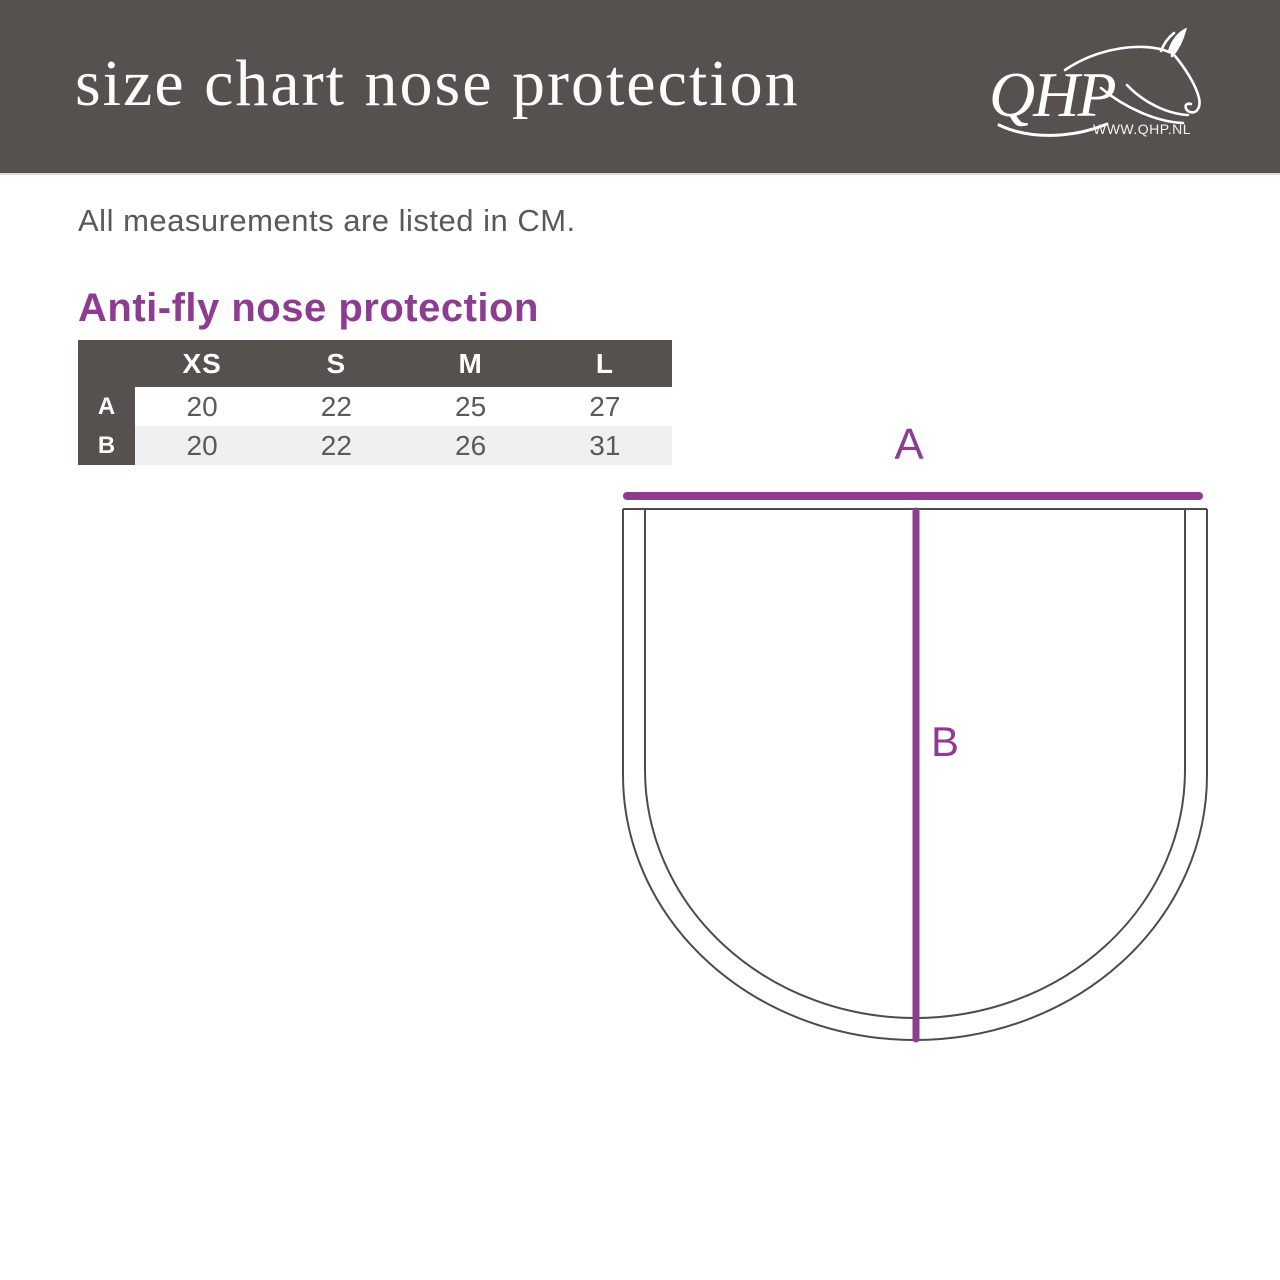 The height and width of the screenshot is (1280, 1280). I want to click on cell-a-m: 25, so click(471, 406).